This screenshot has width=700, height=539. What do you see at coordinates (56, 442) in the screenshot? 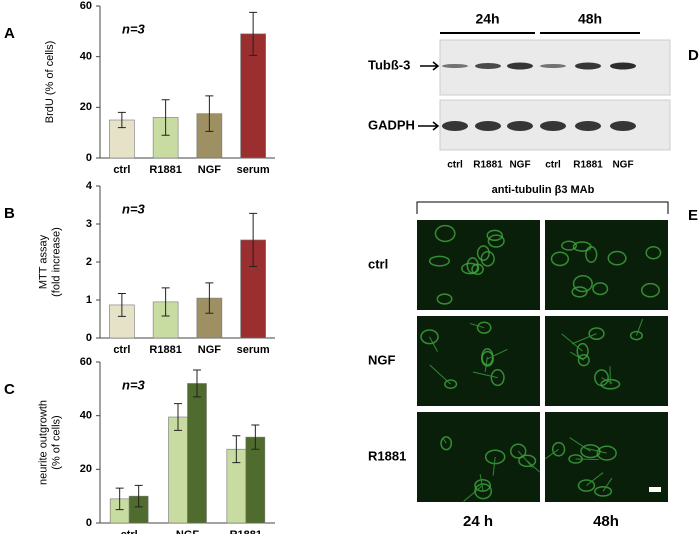
I see `y-axis-label: (% of cells)` at bounding box center [56, 442].